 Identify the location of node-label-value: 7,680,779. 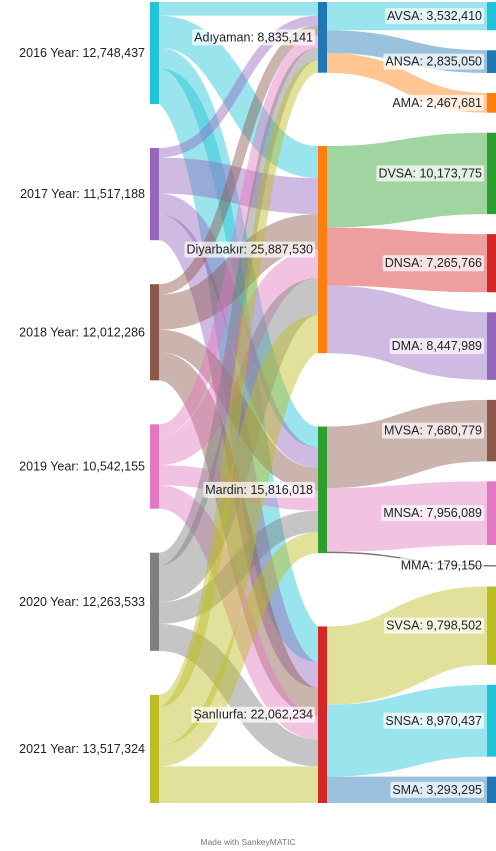
(454, 431).